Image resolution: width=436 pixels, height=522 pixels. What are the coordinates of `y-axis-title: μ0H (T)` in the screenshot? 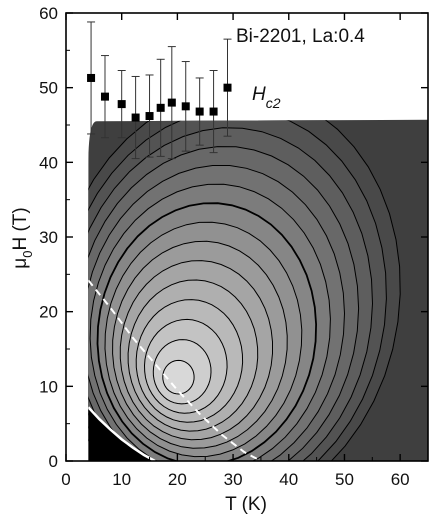 It's located at (22, 237).